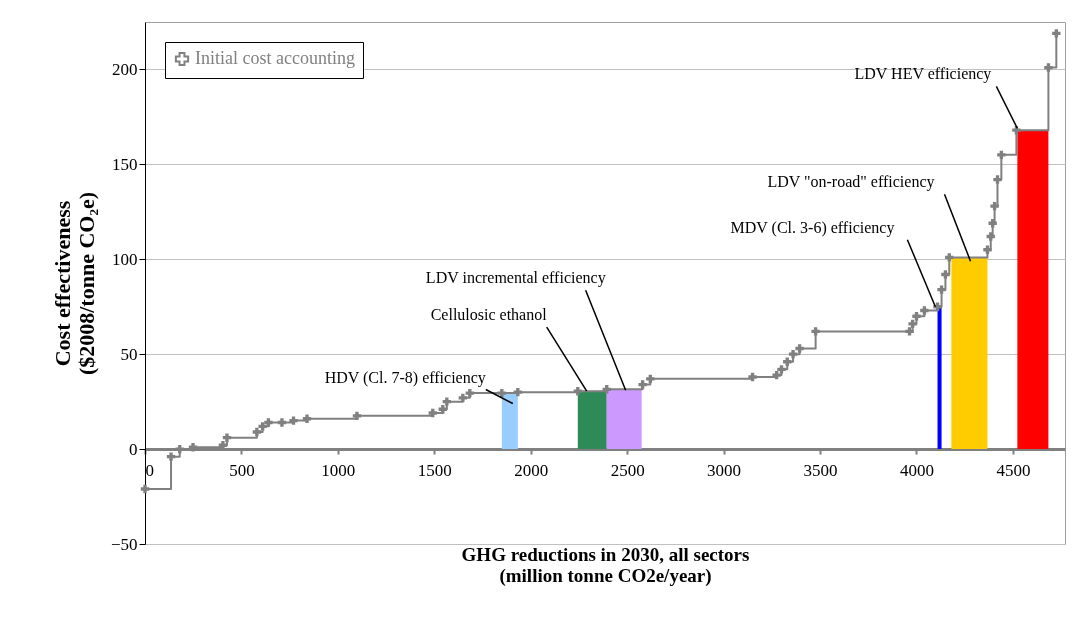 This screenshot has width=1080, height=617. What do you see at coordinates (149, 470) in the screenshot?
I see `x-tick-label: 0` at bounding box center [149, 470].